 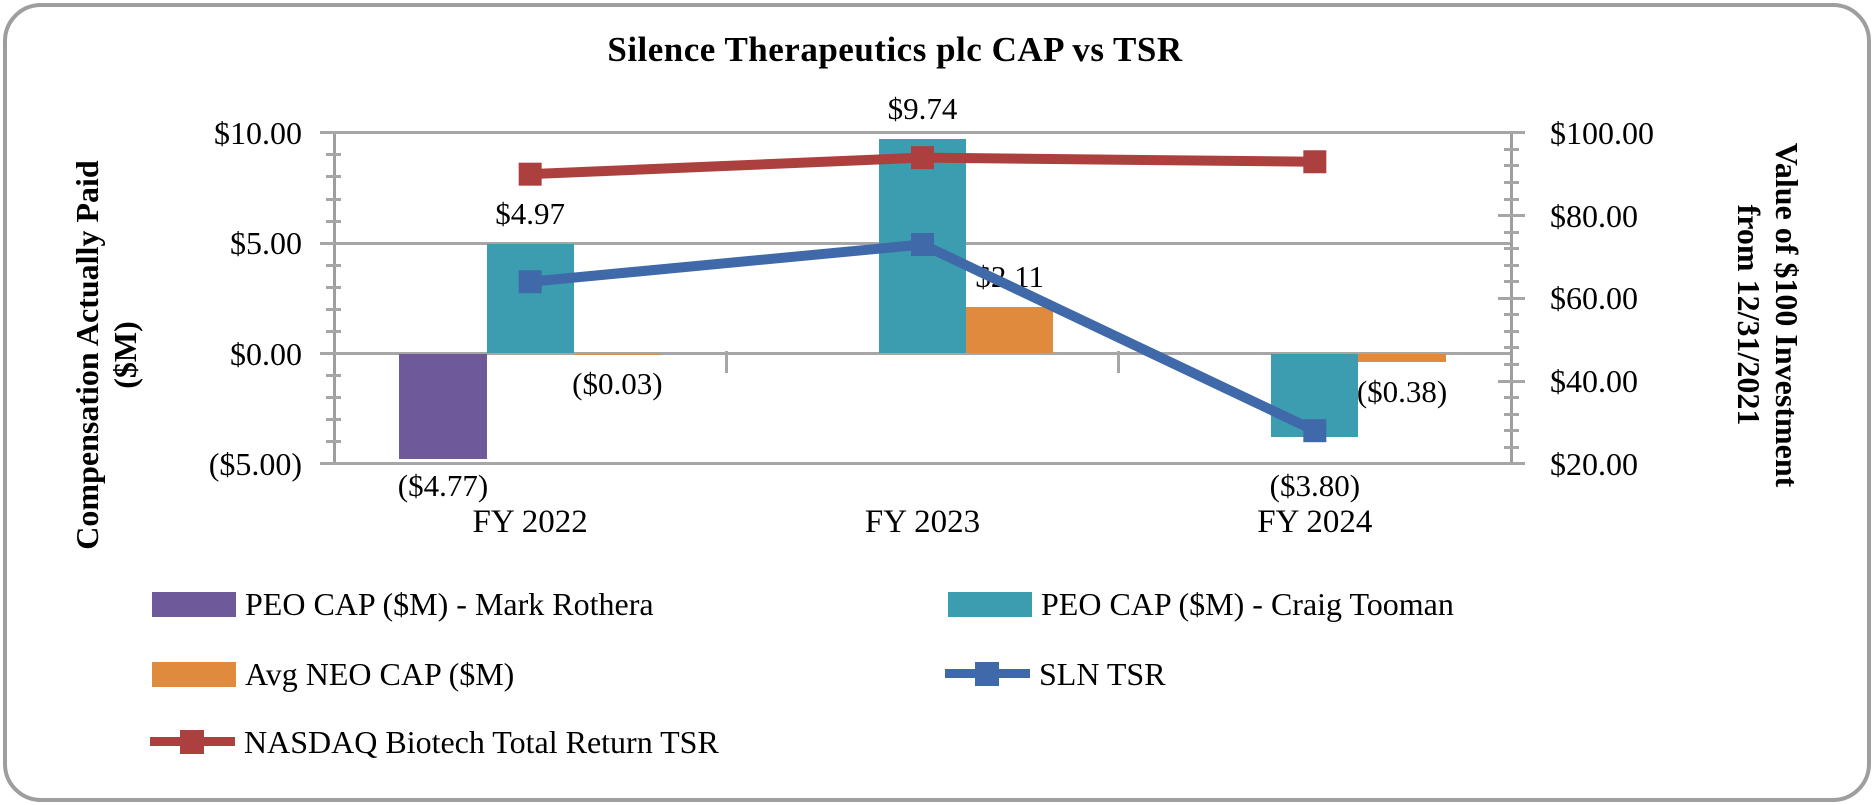 What do you see at coordinates (1315, 522) in the screenshot?
I see `x-category-label: FY 2024` at bounding box center [1315, 522].